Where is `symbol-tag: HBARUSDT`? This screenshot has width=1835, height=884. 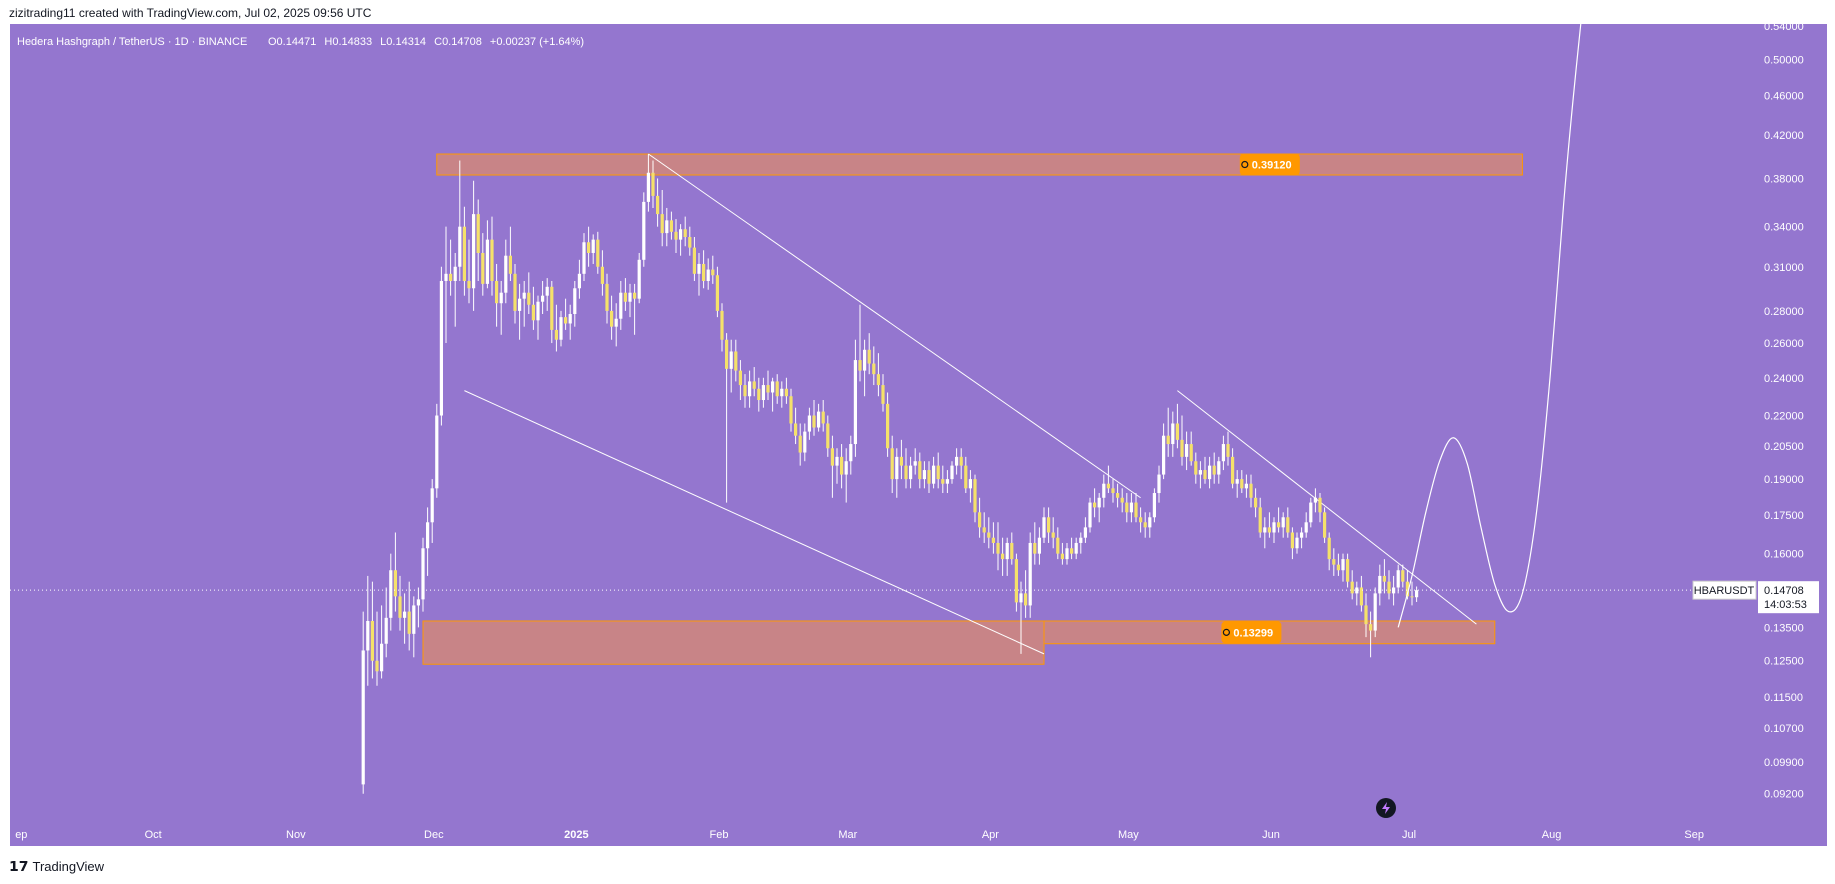 symbol-tag: HBARUSDT is located at coordinates (1724, 591).